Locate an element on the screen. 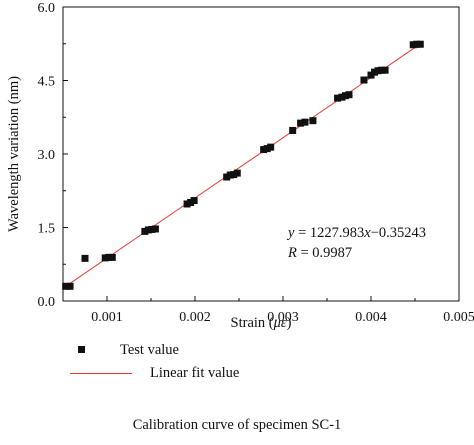 The height and width of the screenshot is (445, 474). x-tick-label: 0.005 is located at coordinates (458, 317).